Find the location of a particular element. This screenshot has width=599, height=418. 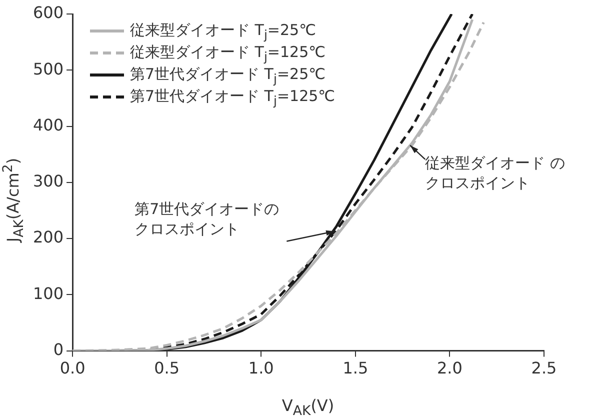

y-tick-label: 100 is located at coordinates (48, 293).